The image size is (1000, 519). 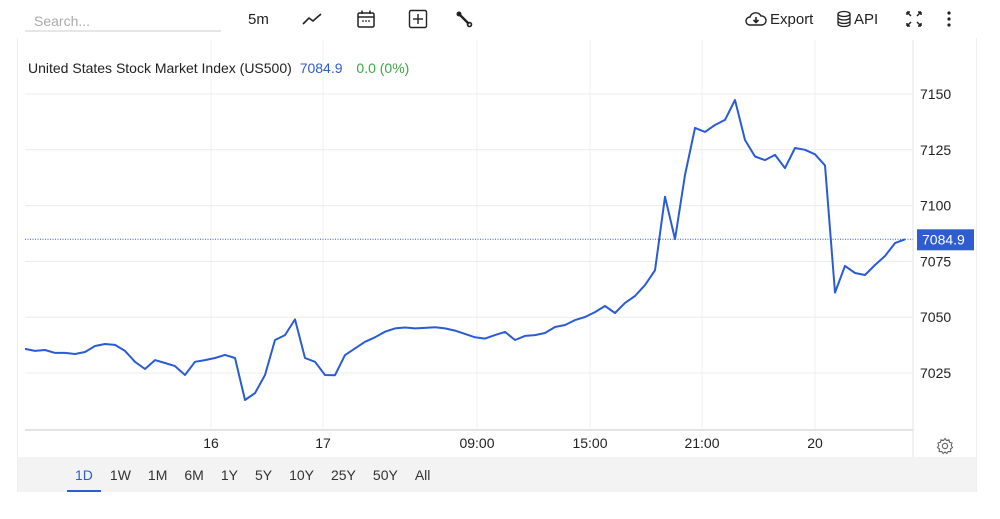 What do you see at coordinates (589, 443) in the screenshot?
I see `x-tick-label: 15:00` at bounding box center [589, 443].